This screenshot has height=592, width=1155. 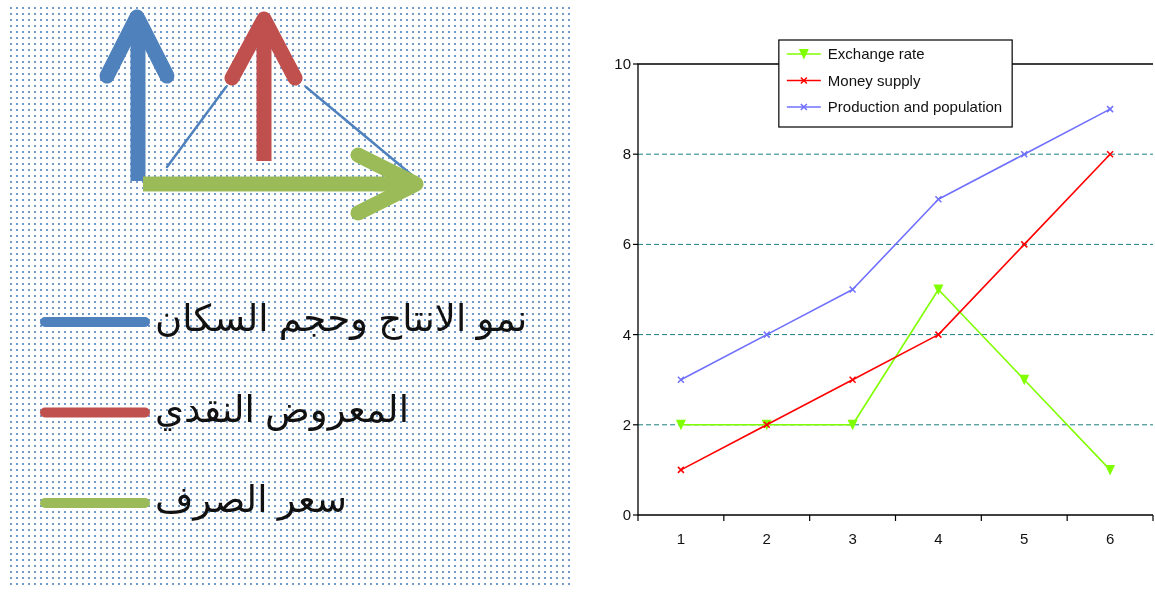 What do you see at coordinates (852, 538) in the screenshot?
I see `xtick-label: 3` at bounding box center [852, 538].